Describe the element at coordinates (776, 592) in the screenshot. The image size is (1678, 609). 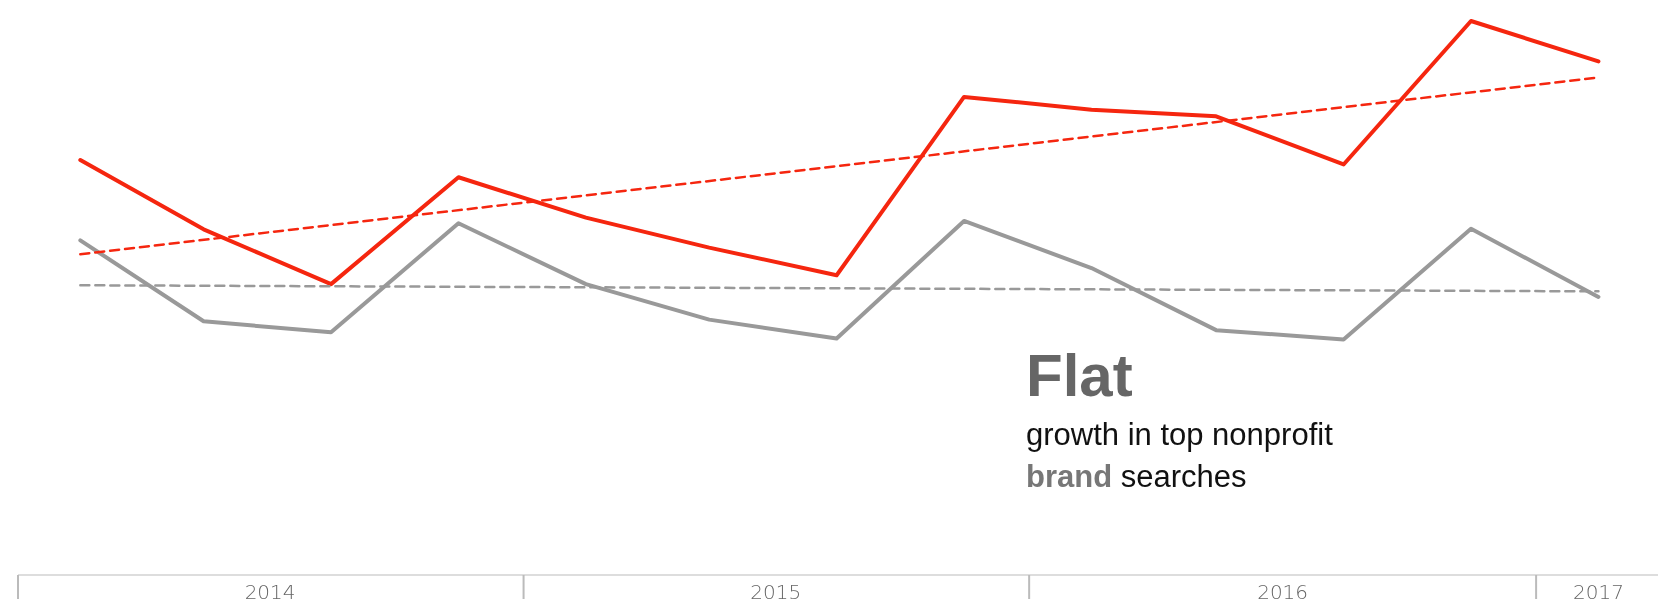
I see `x-tick-label: 2015` at that location.